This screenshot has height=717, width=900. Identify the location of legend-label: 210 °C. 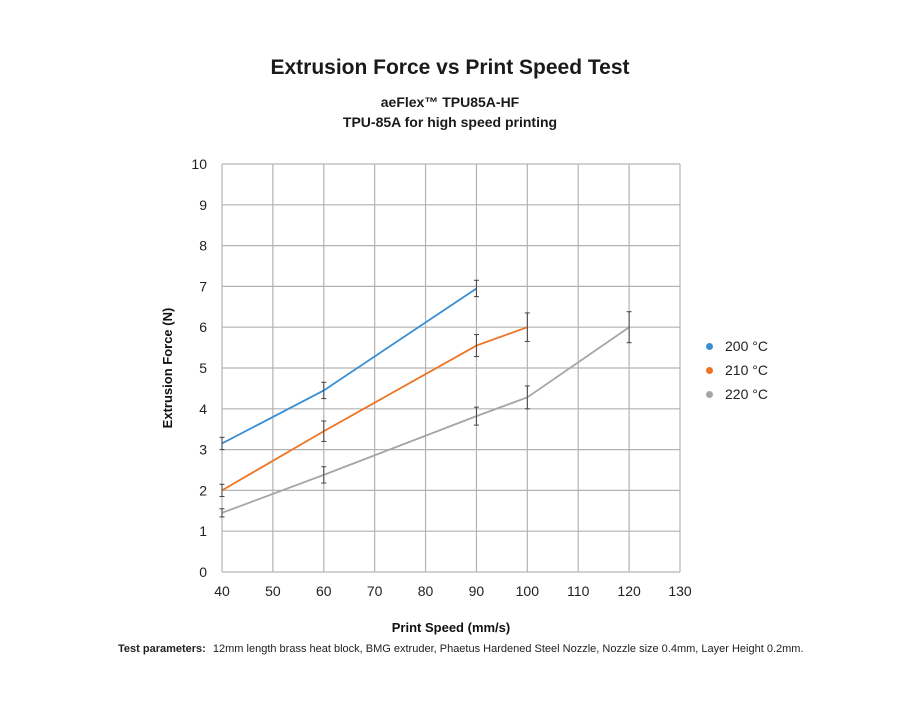
(746, 370).